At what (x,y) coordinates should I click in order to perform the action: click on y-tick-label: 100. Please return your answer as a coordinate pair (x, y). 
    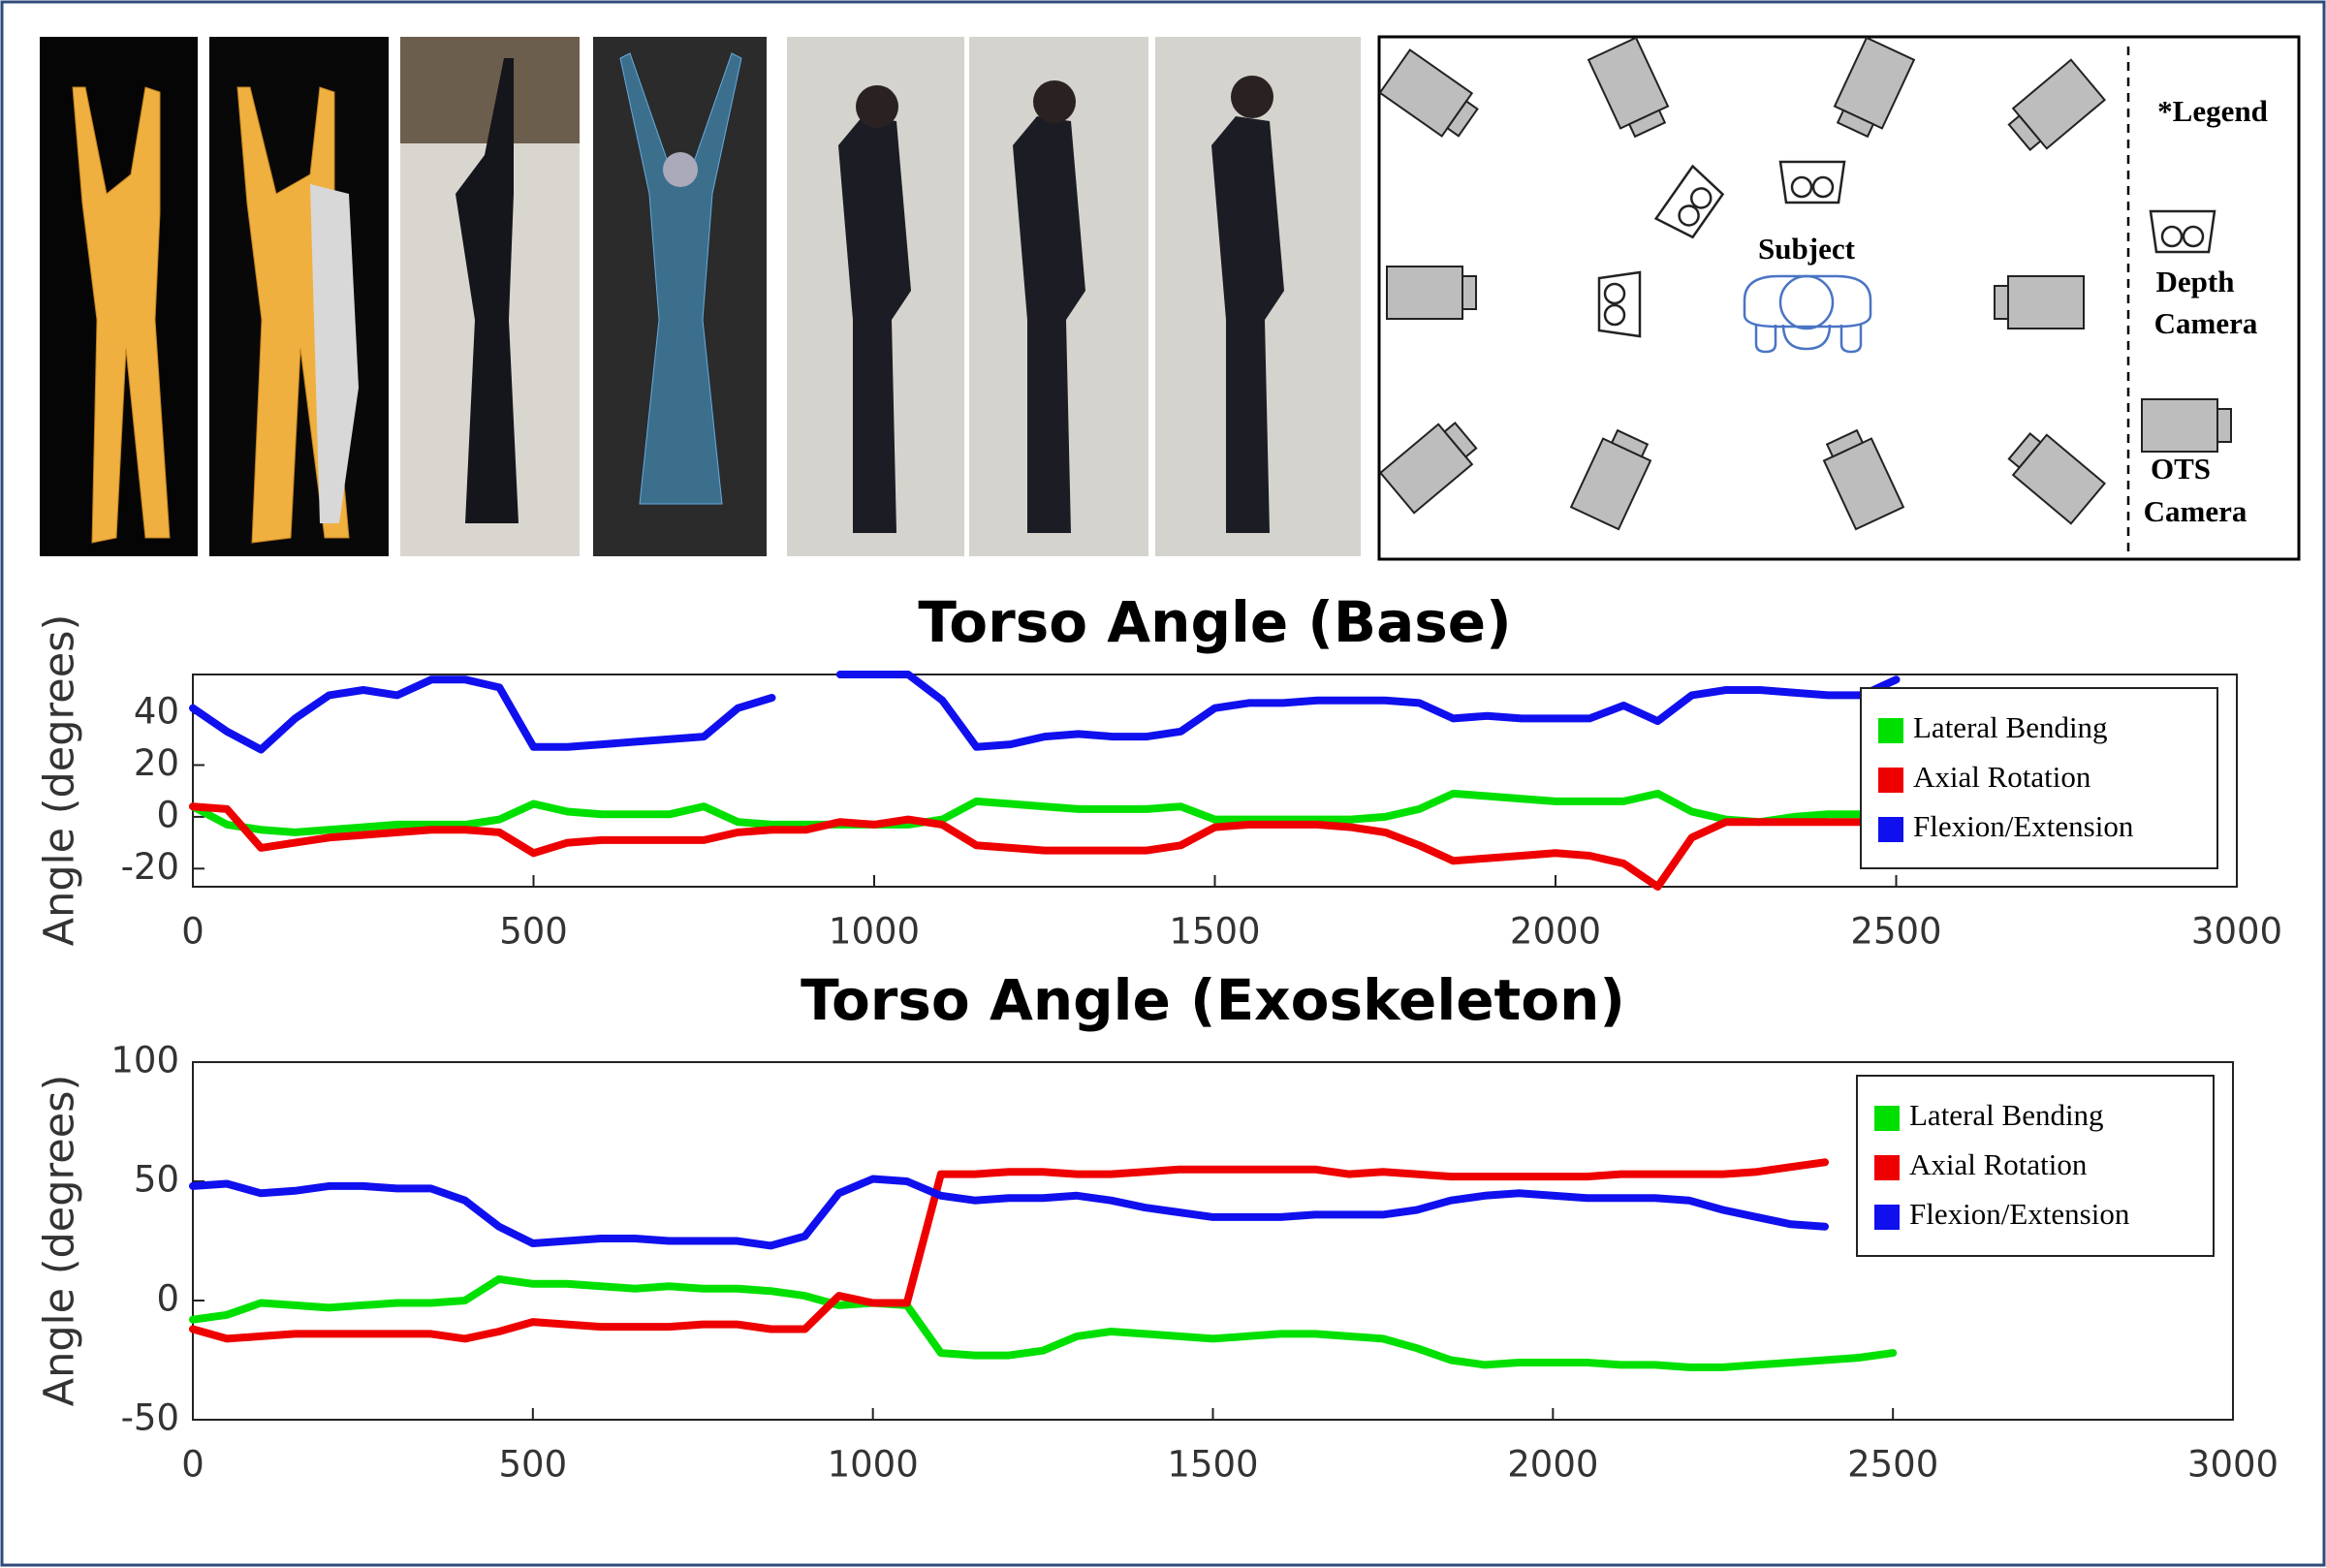
    Looking at the image, I should click on (144, 1061).